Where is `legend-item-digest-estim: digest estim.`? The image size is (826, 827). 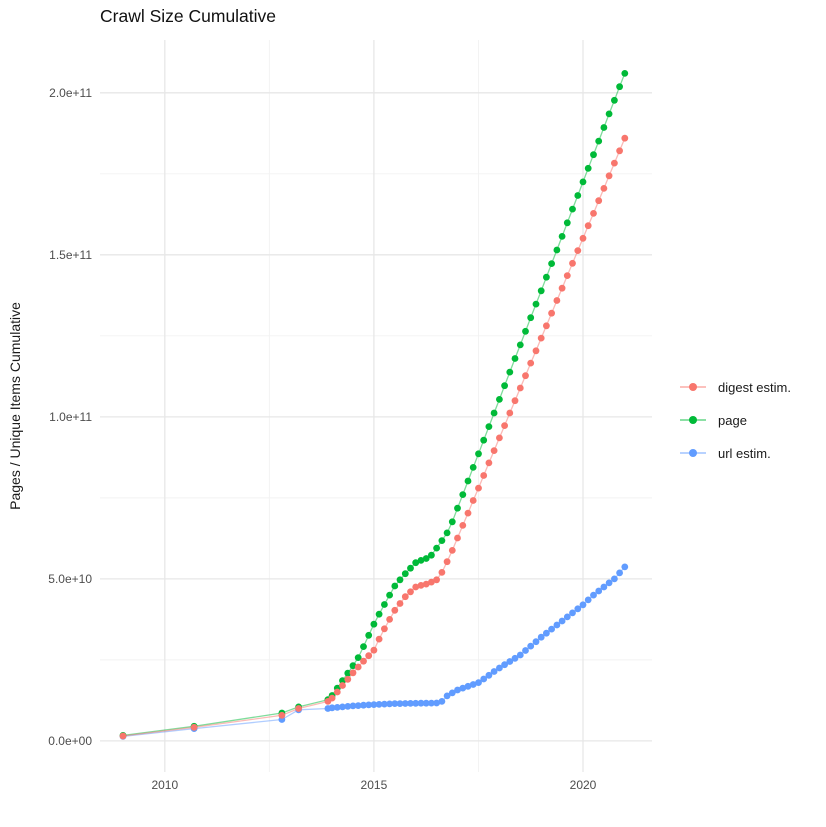
legend-item-digest-estim: digest estim. is located at coordinates (735, 387).